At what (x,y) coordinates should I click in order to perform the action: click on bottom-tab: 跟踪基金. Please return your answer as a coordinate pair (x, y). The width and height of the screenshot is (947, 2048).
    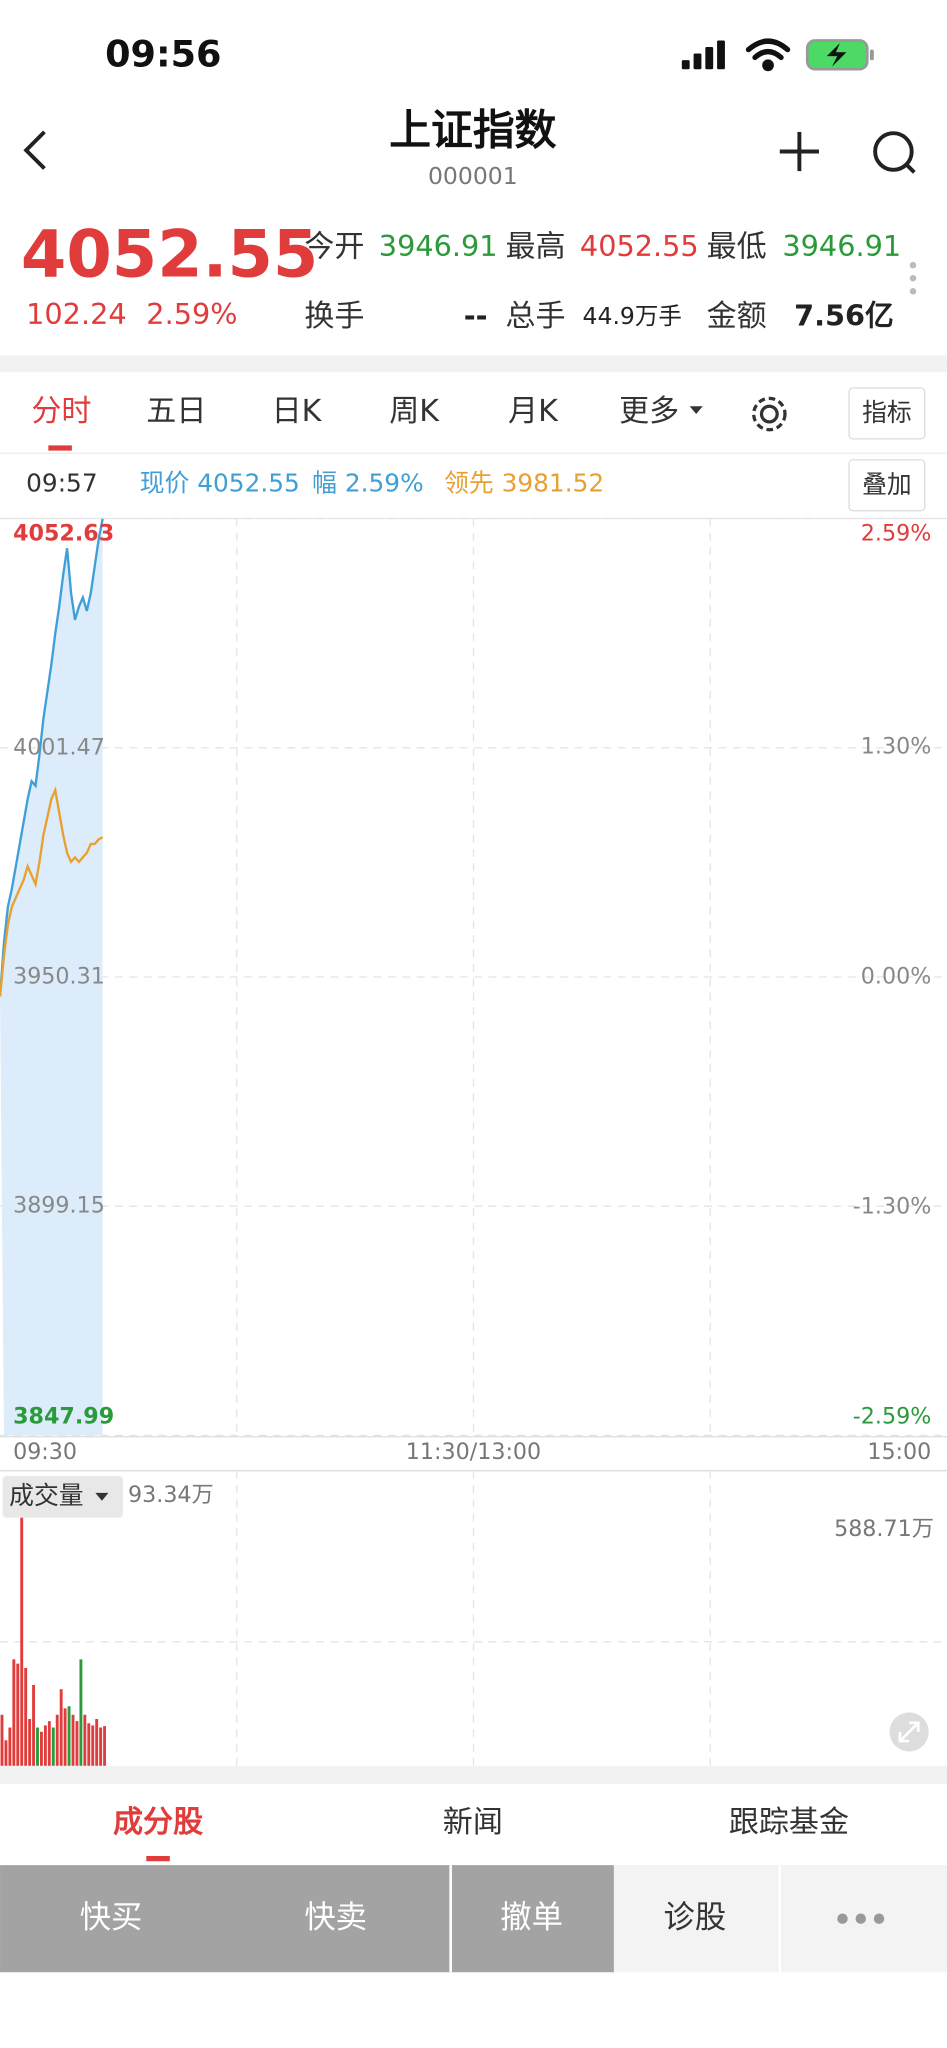
    Looking at the image, I should click on (789, 1822).